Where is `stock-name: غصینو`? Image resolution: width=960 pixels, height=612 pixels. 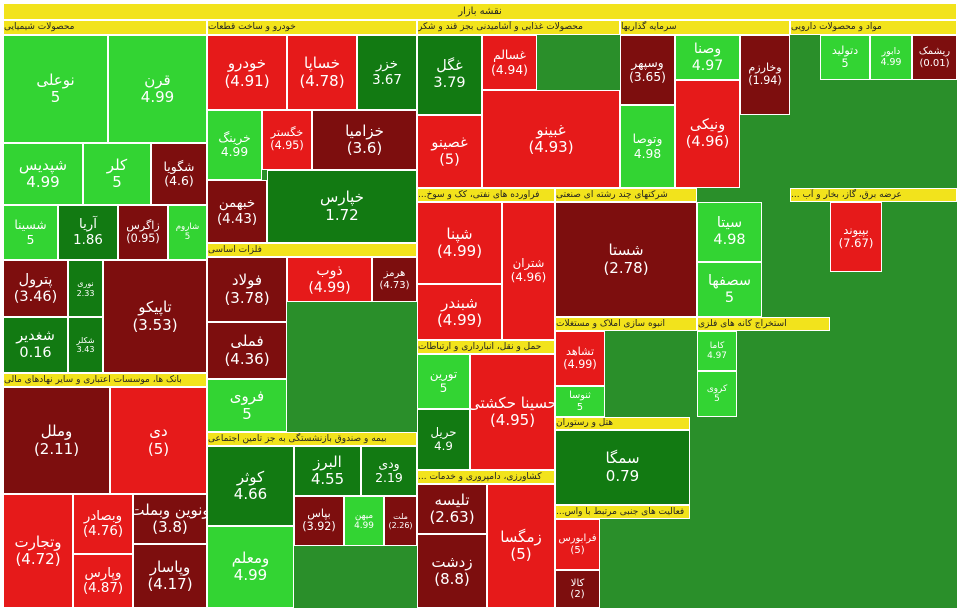
stock-name: غصینو is located at coordinates (449, 142).